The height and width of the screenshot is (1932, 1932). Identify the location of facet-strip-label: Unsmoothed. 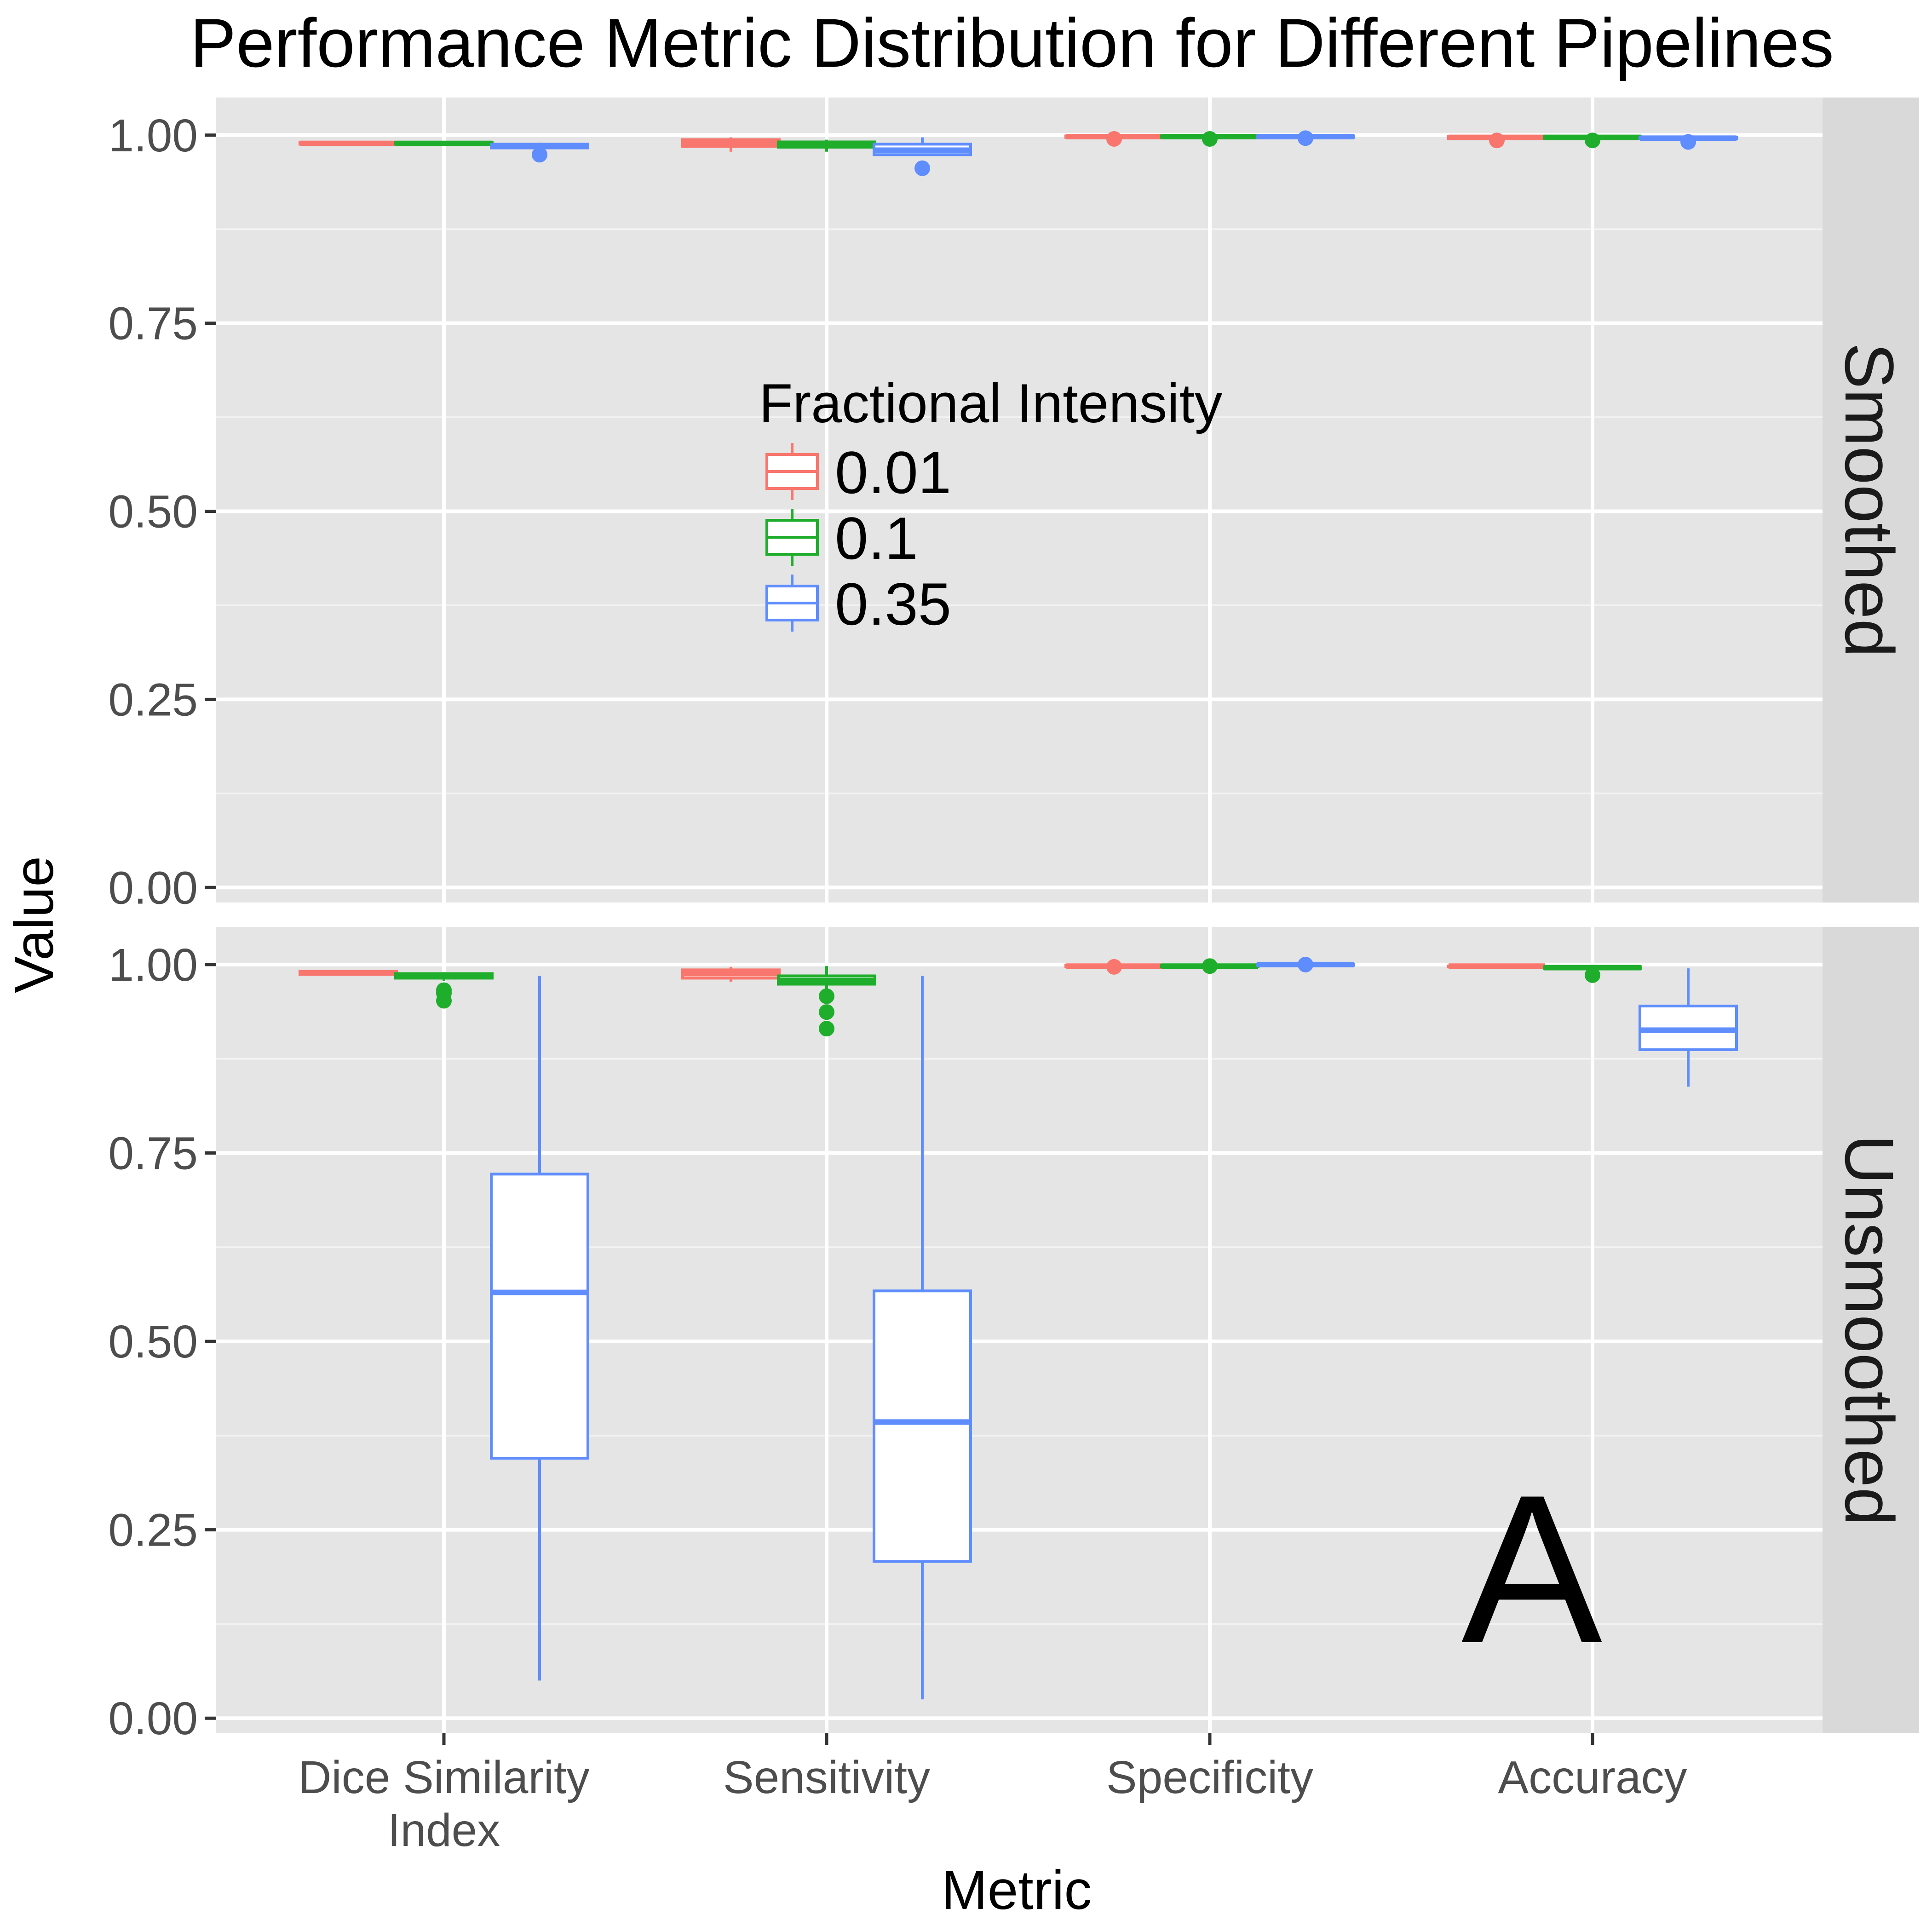
(1869, 1330).